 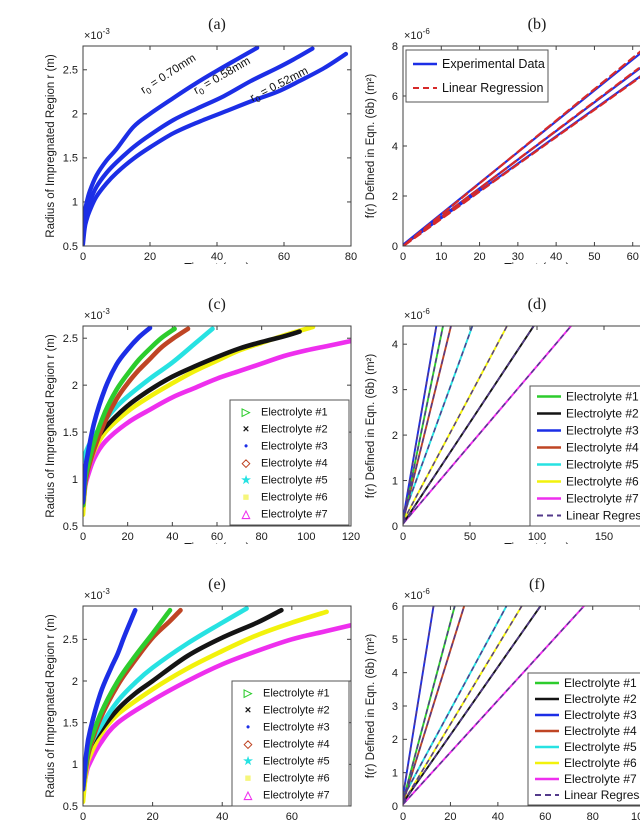 What do you see at coordinates (594, 257) in the screenshot?
I see `x-tick-label: 50` at bounding box center [594, 257].